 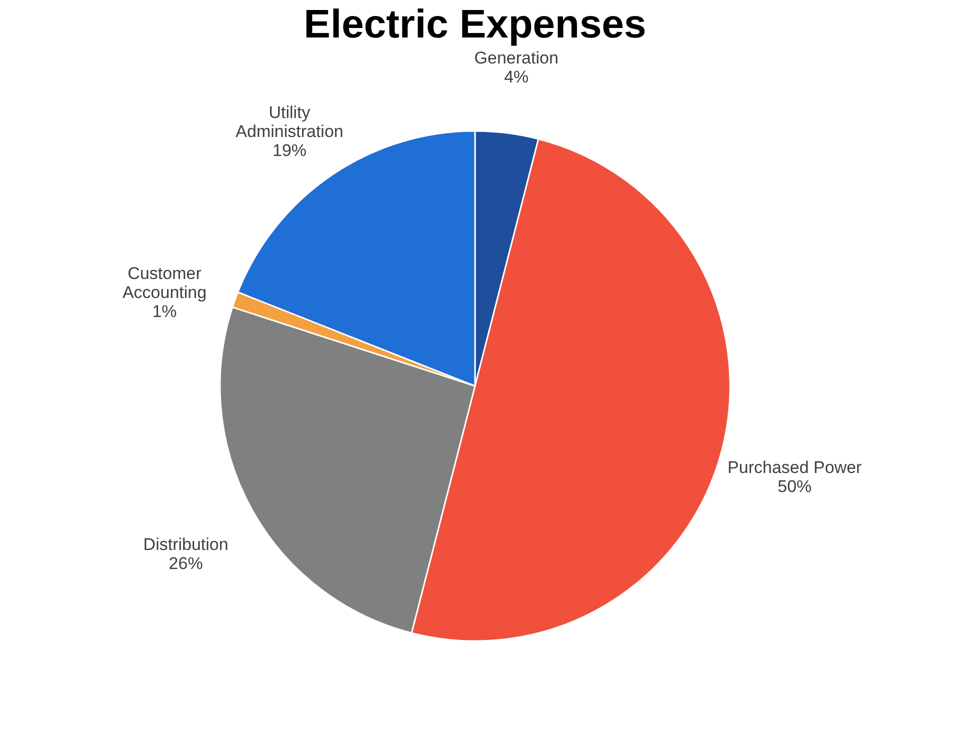 I want to click on data-label: 26%, so click(x=185, y=563).